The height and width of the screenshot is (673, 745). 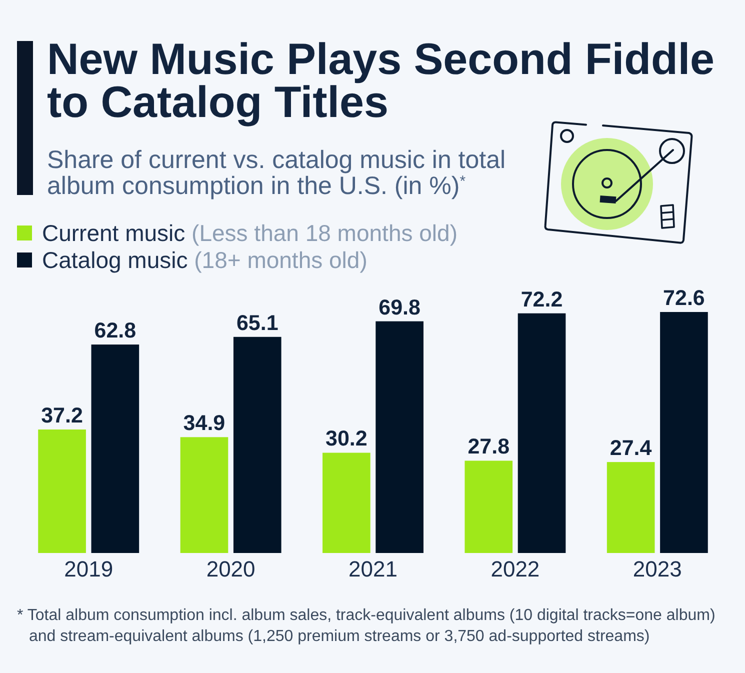 I want to click on legend-label: Catalog music (18+ months old), so click(x=205, y=260).